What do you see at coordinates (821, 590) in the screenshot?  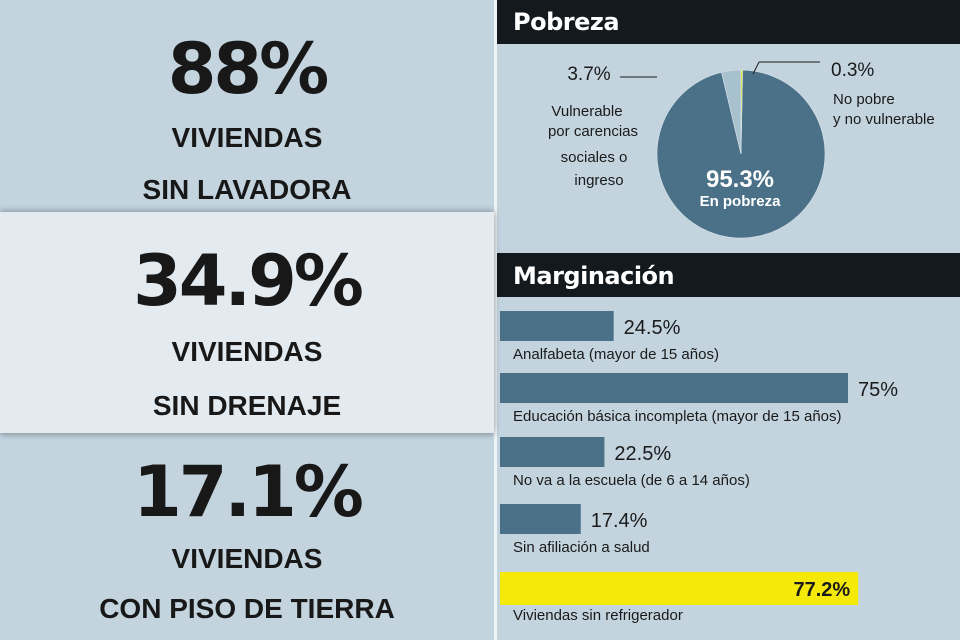 I see `bar-value-label-4: 77.2%` at bounding box center [821, 590].